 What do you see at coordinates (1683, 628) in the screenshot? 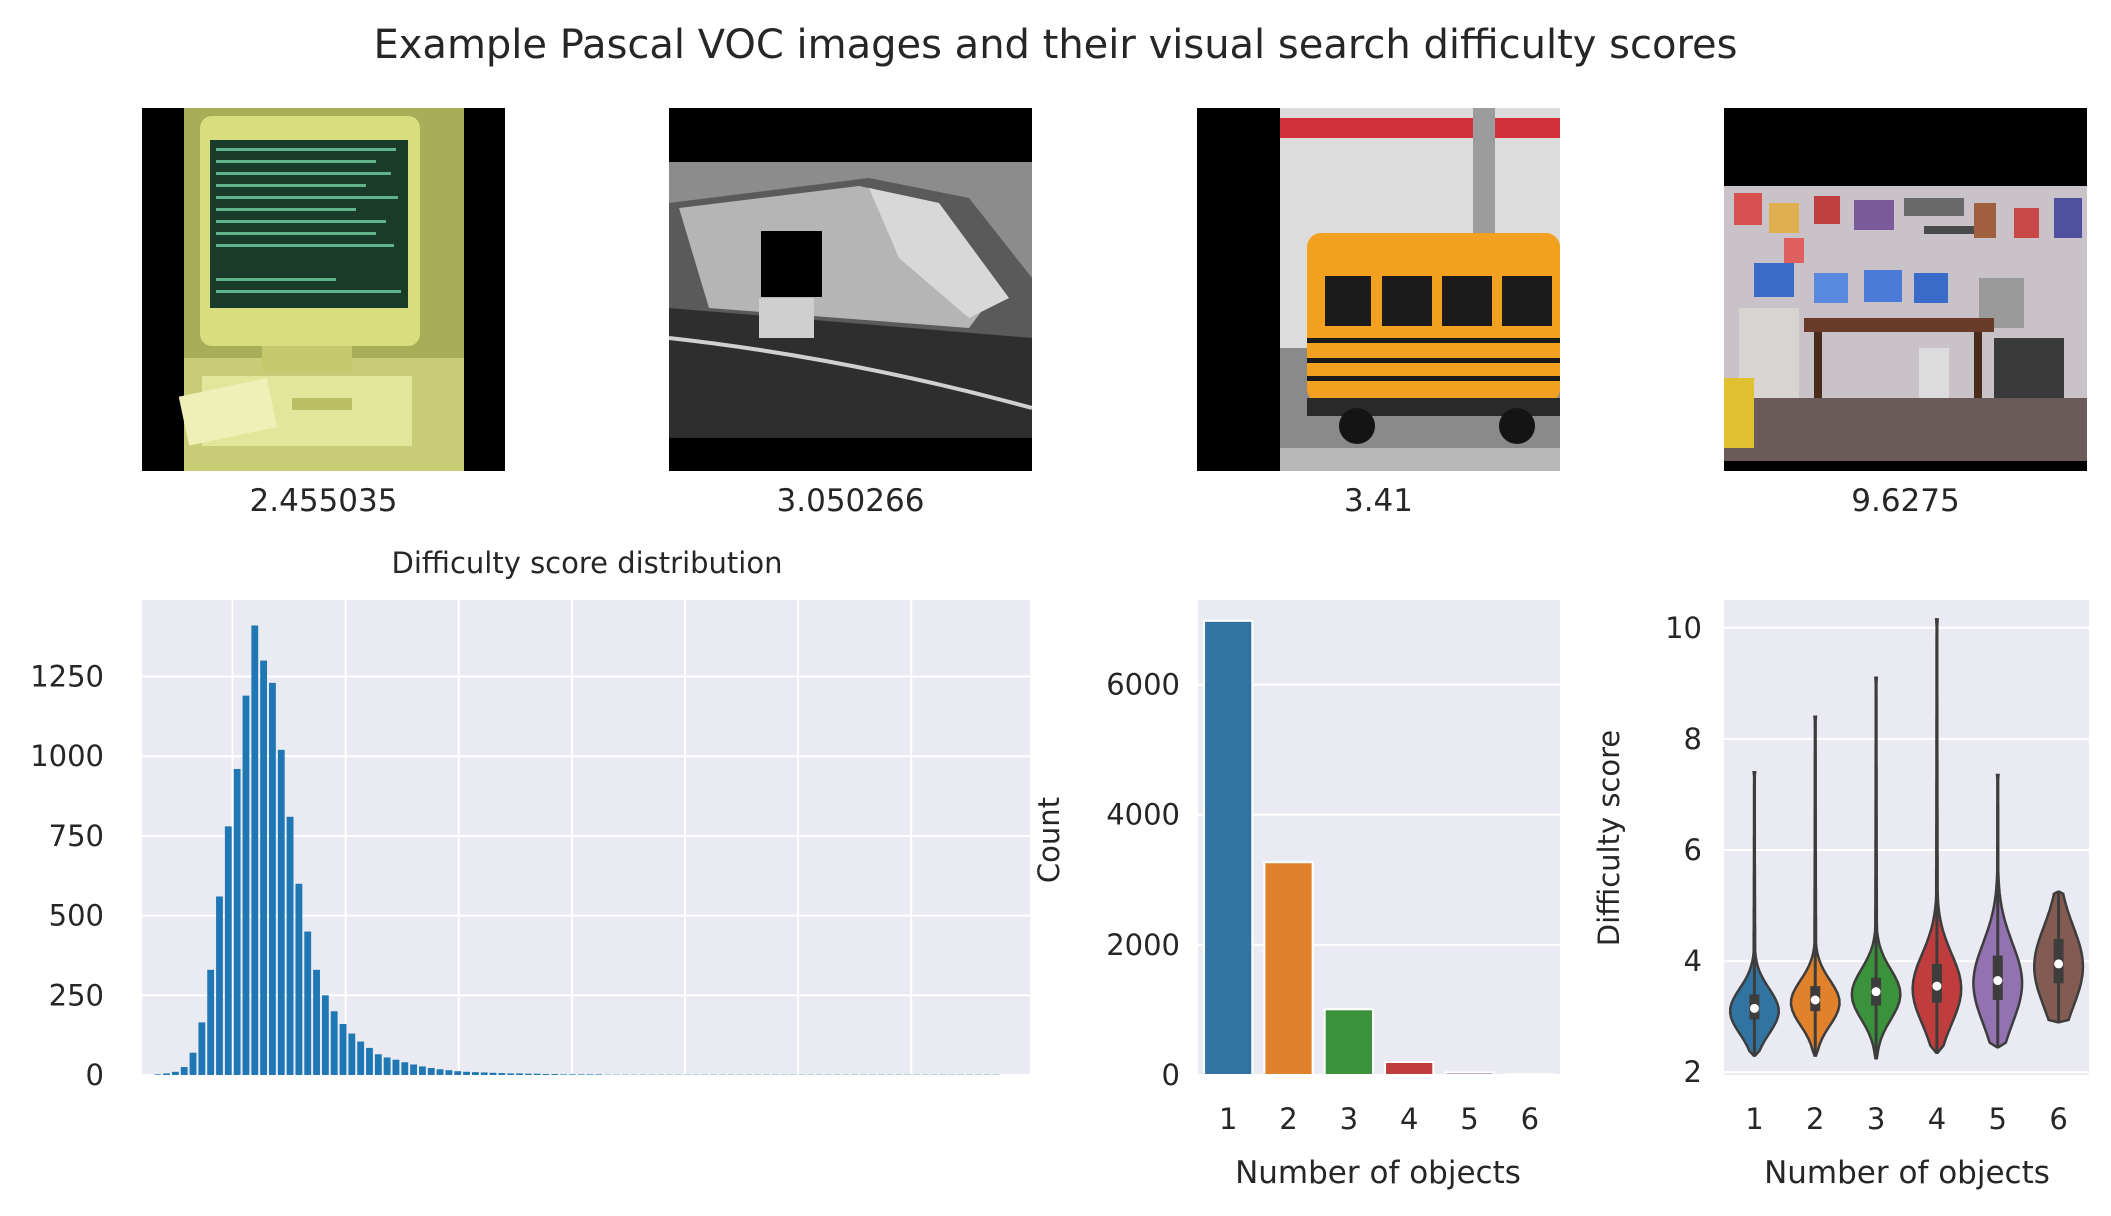
I see `violin-chart-ytick-label: 10` at bounding box center [1683, 628].